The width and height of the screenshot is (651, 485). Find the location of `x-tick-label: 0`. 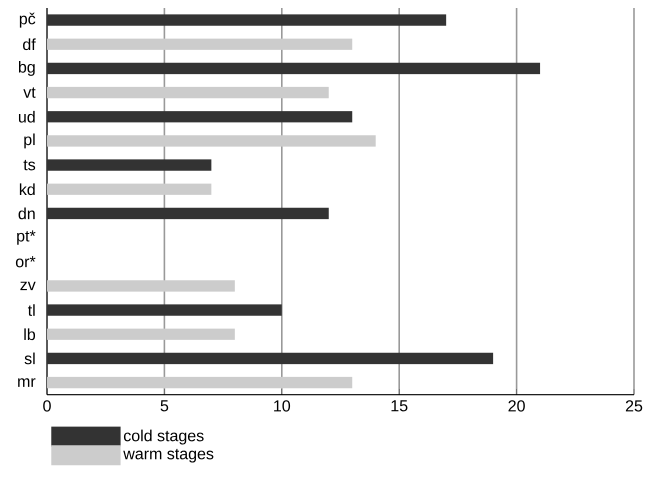

x-tick-label: 0 is located at coordinates (47, 406).